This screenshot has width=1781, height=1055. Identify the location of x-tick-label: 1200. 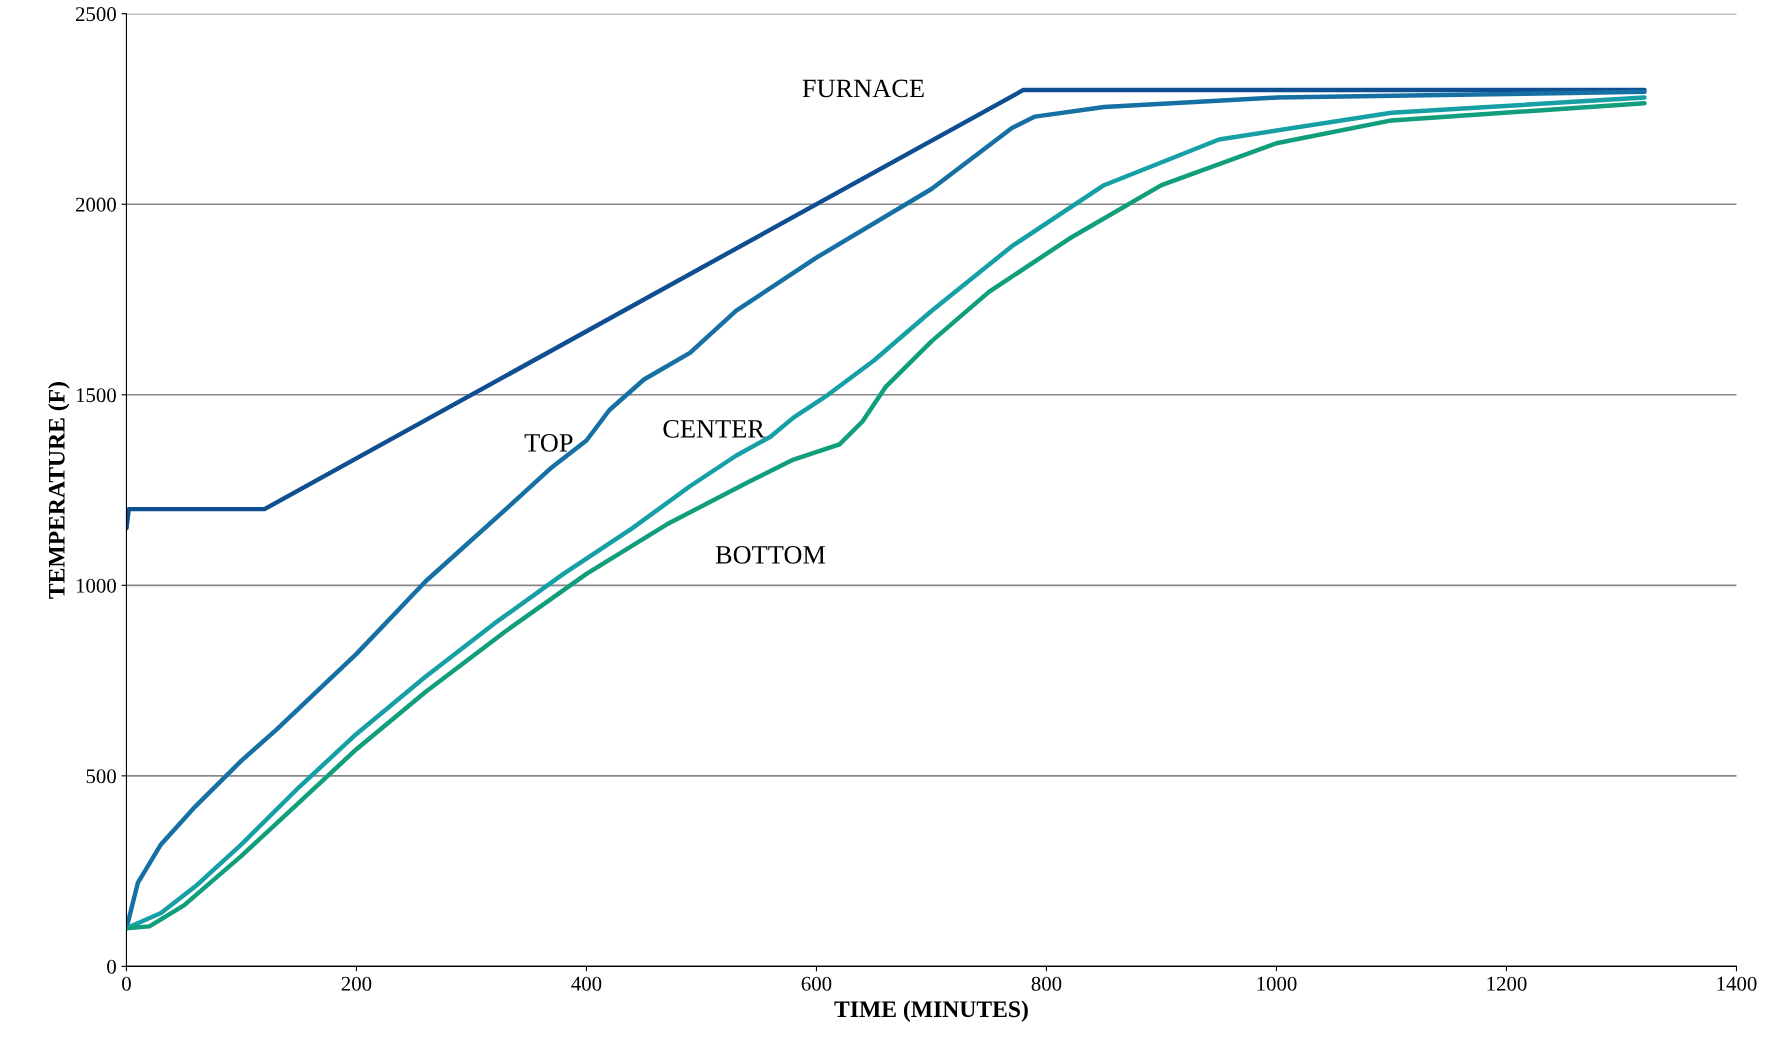
(1507, 983).